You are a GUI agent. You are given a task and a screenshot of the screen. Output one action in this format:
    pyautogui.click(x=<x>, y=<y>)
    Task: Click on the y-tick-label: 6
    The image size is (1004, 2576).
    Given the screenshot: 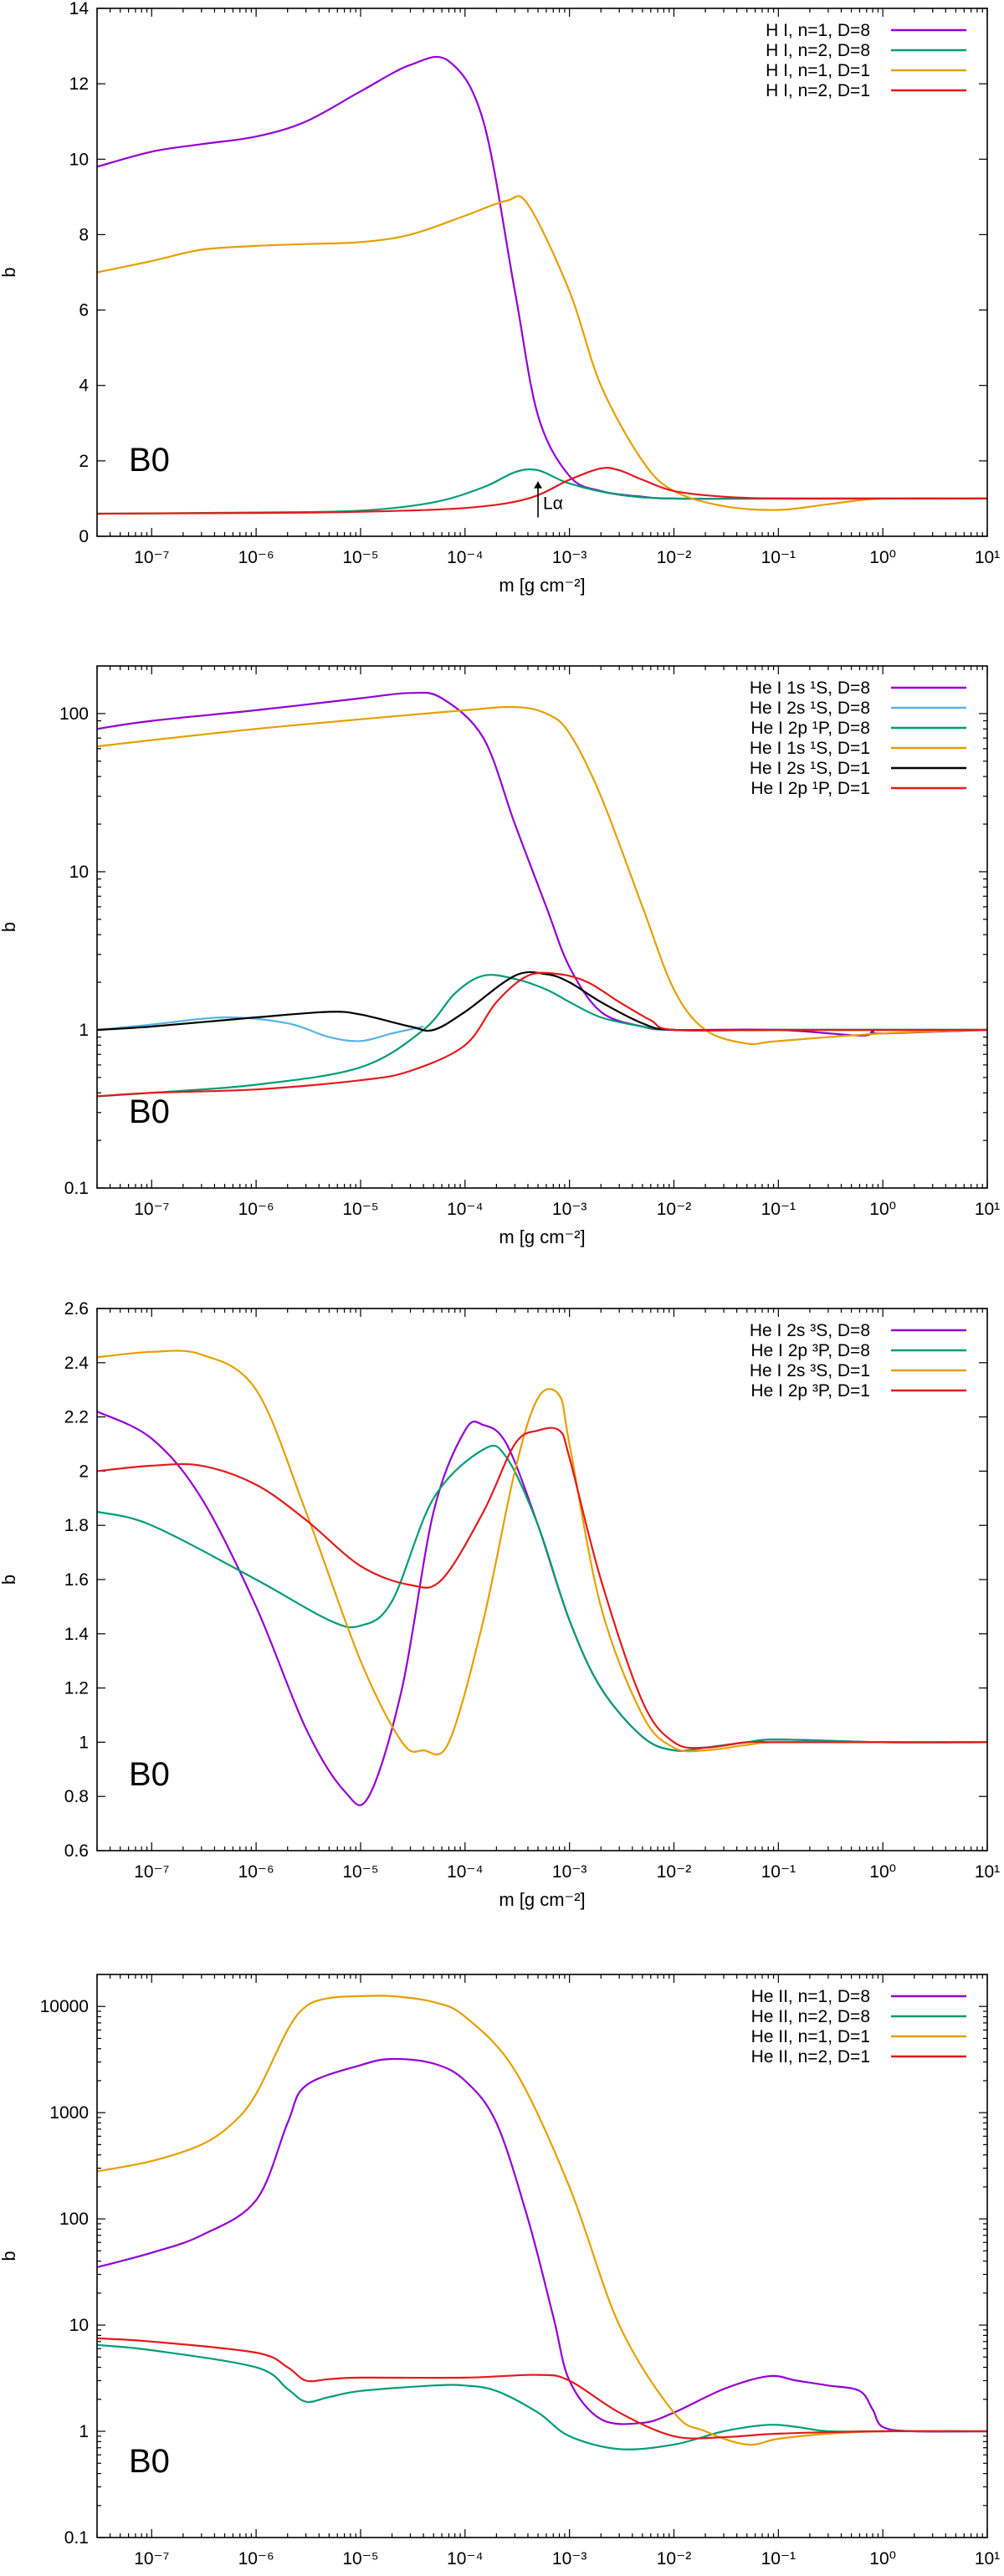 What is the action you would take?
    pyautogui.click(x=84, y=311)
    